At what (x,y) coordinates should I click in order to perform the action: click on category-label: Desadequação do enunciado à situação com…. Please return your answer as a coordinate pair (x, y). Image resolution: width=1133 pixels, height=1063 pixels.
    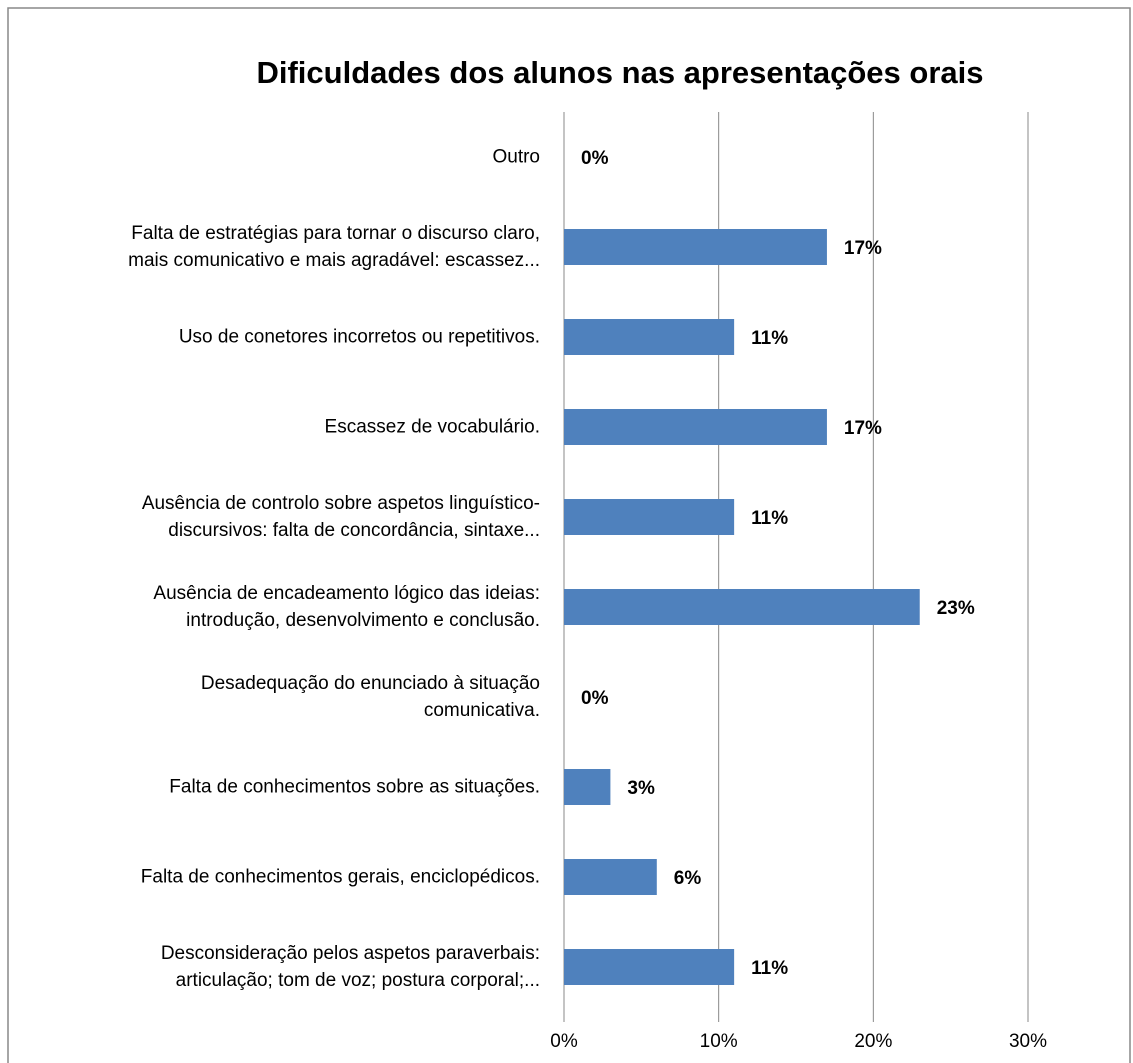
    Looking at the image, I should click on (370, 697).